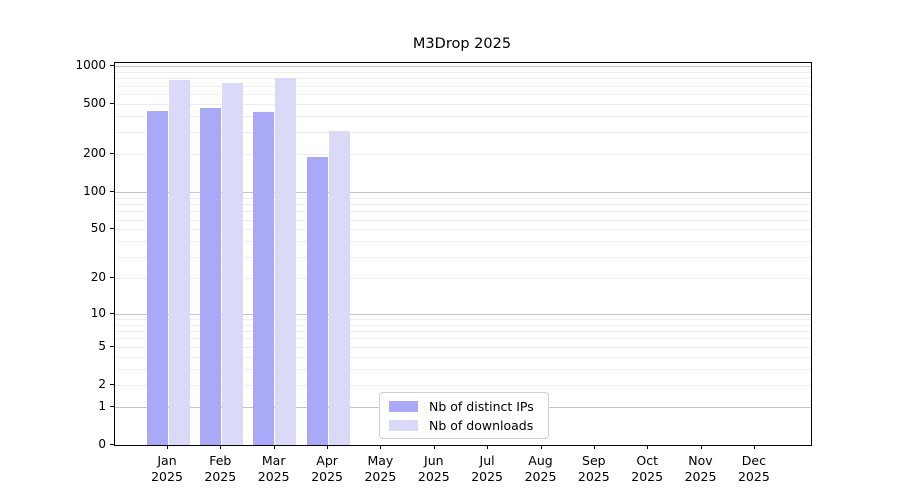 Image resolution: width=900 pixels, height=500 pixels. I want to click on x-tick-month: Jan, so click(167, 460).